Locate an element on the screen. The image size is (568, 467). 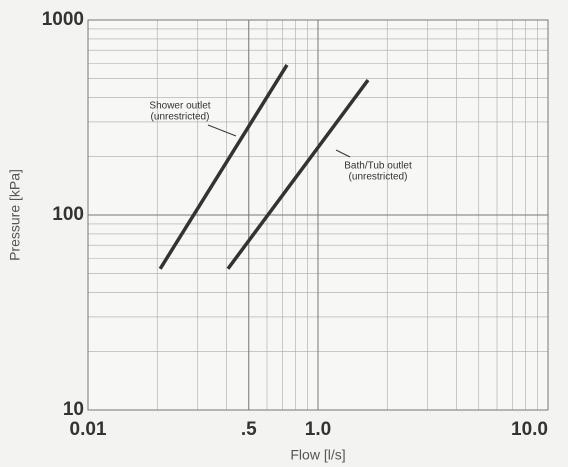
x-tick-label: 10.0 is located at coordinates (529, 429).